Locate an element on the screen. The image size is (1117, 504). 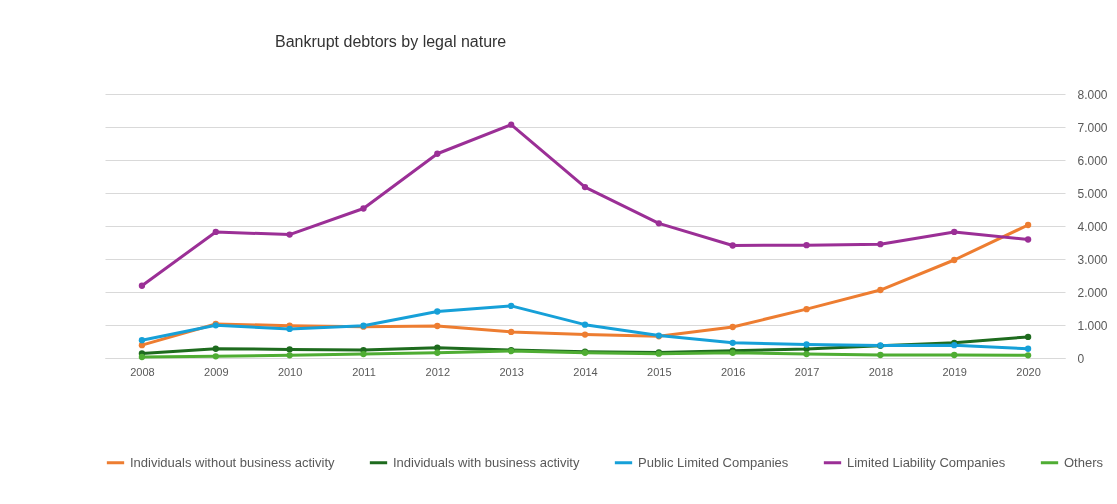
x-tick-label: 2018 is located at coordinates (881, 371).